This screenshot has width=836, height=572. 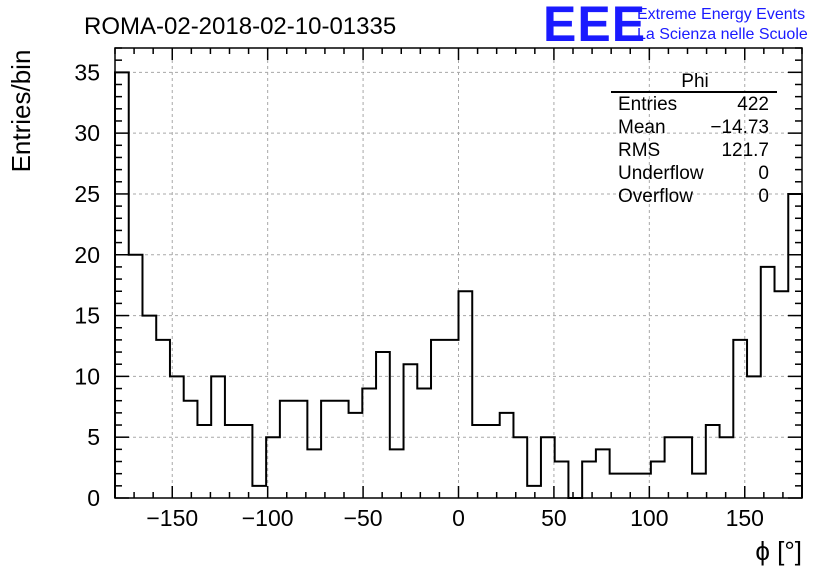 What do you see at coordinates (240, 26) in the screenshot?
I see `chart-title: ROMA-02-2018-02-10-01335` at bounding box center [240, 26].